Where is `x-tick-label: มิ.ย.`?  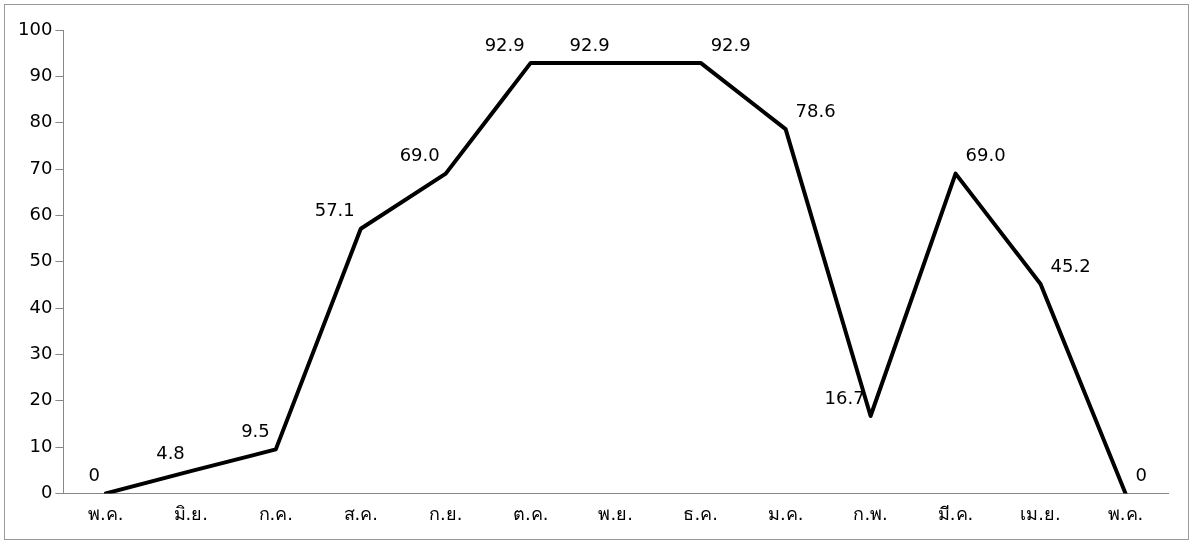
x-tick-label: มิ.ย. is located at coordinates (191, 513).